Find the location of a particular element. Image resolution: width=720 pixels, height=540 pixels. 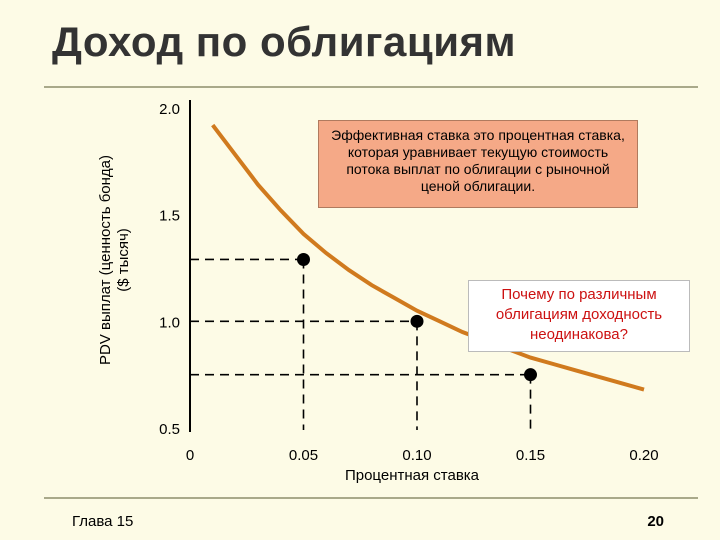

chapter-label: Глава 15 is located at coordinates (103, 521).